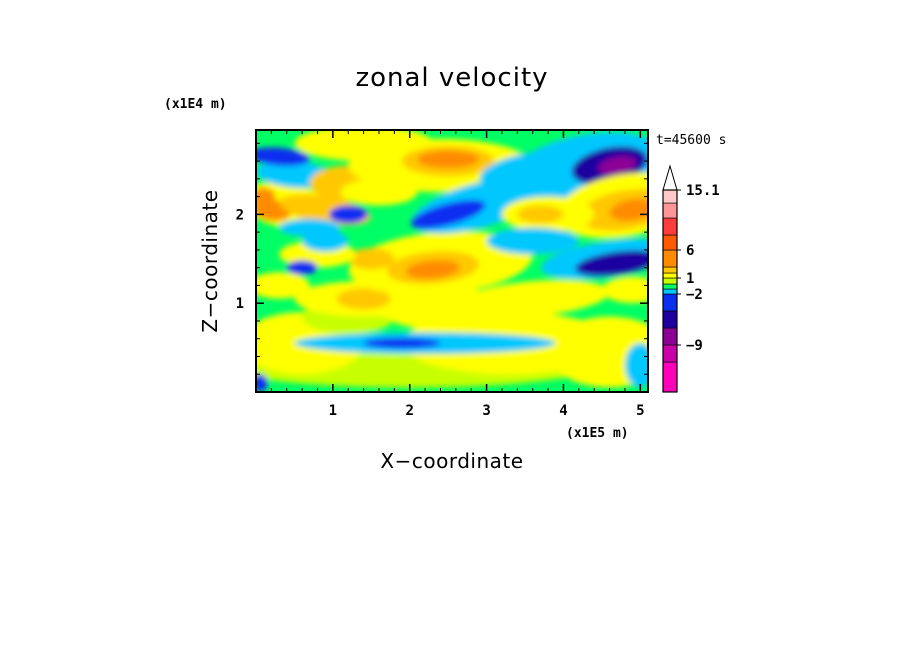  I want to click on y-axis-label: Z−coordinate, so click(210, 260).